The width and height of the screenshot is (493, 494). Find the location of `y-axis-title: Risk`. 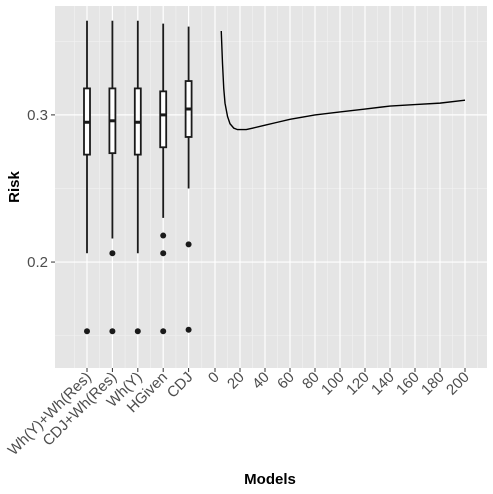

y-axis-title: Risk is located at coordinates (14, 187).